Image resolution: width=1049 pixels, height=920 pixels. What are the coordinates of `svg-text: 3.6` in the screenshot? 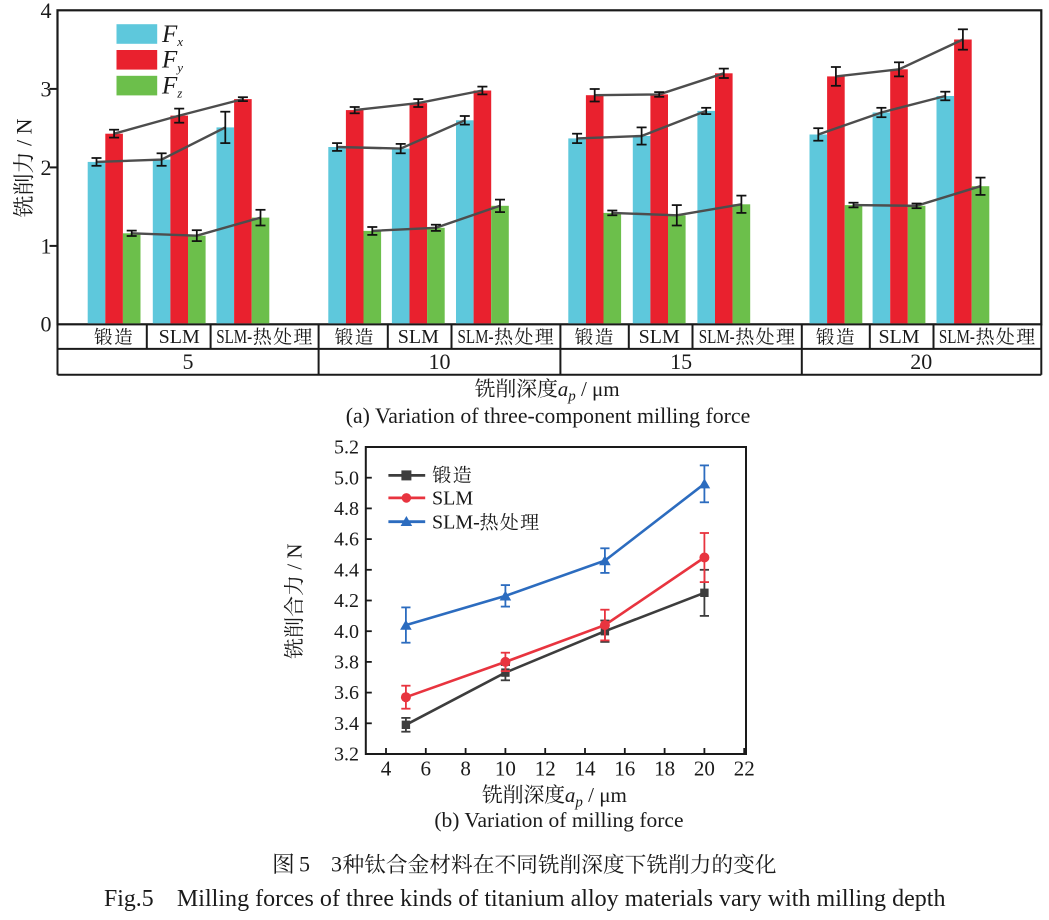 It's located at (346, 693).